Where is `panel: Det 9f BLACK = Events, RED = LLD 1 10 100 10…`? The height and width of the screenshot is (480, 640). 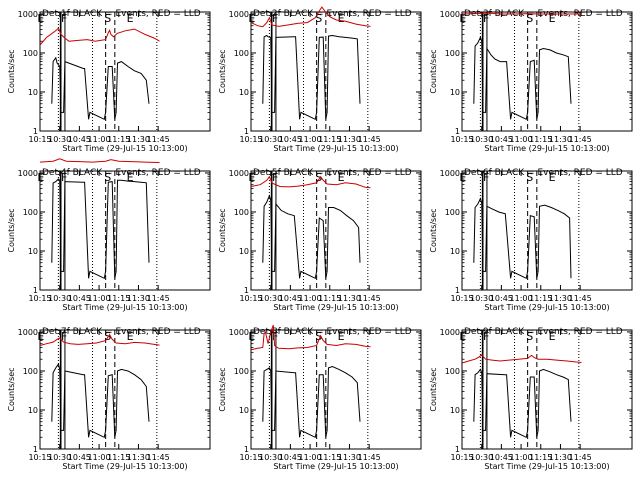 panel: Det 9f BLACK = Events, RED = LLD 1 10 100 10… is located at coordinates (531, 399).